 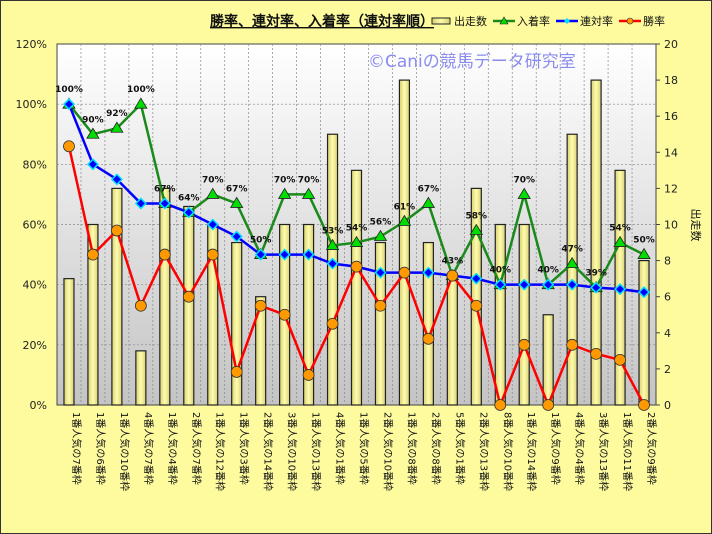 I want to click on left-axis-tick-label: 100%, so click(x=31, y=104).